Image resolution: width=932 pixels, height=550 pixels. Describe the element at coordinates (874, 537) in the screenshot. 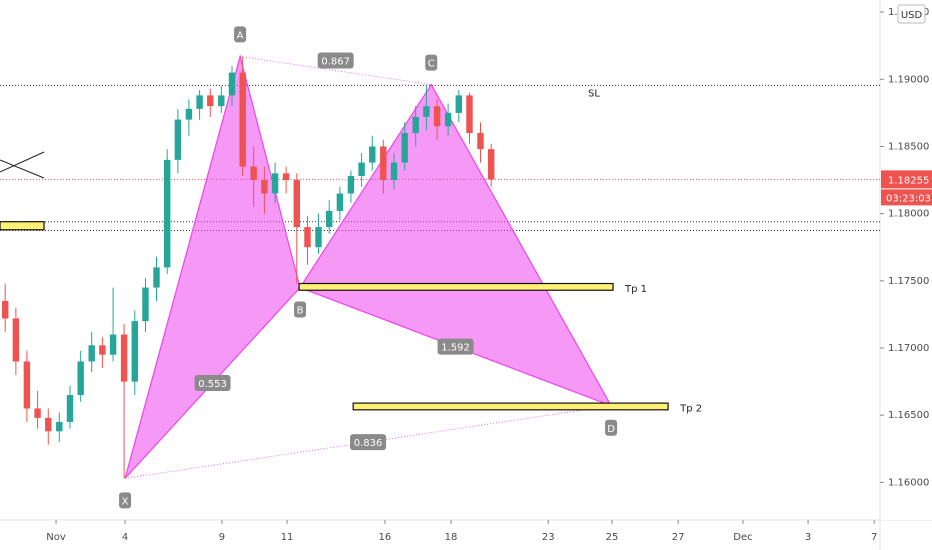

I see `x-tick-label: 7` at that location.